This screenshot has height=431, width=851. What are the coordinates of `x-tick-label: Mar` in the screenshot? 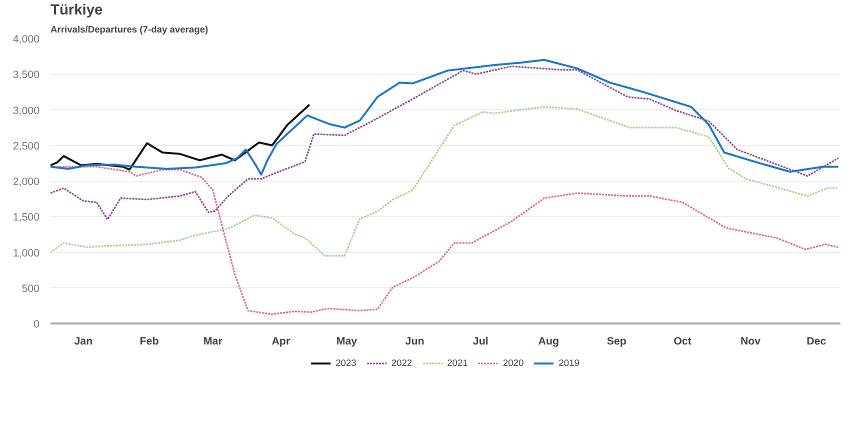 It's located at (212, 342).